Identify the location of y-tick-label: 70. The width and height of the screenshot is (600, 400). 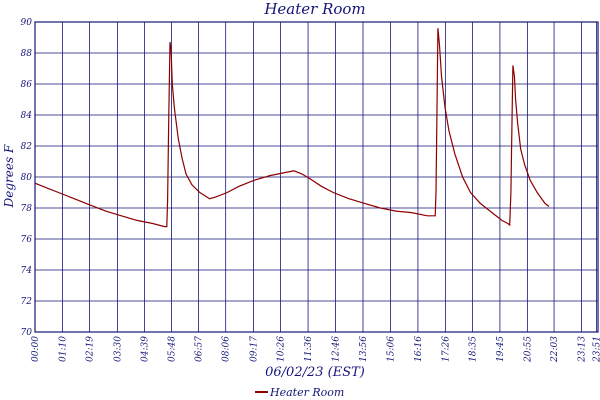
(27, 333).